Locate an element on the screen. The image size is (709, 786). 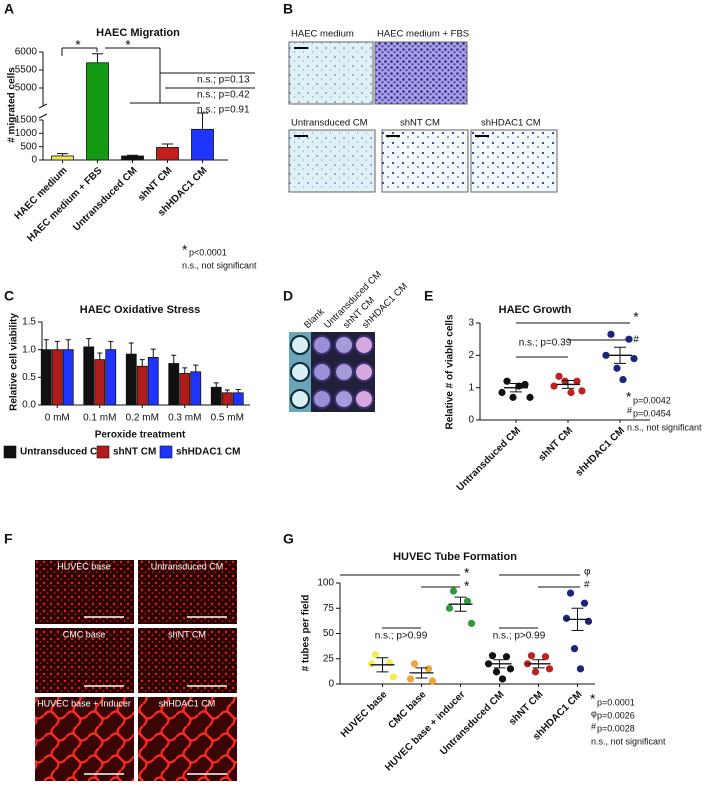
image-label: Blank is located at coordinates (314, 318).